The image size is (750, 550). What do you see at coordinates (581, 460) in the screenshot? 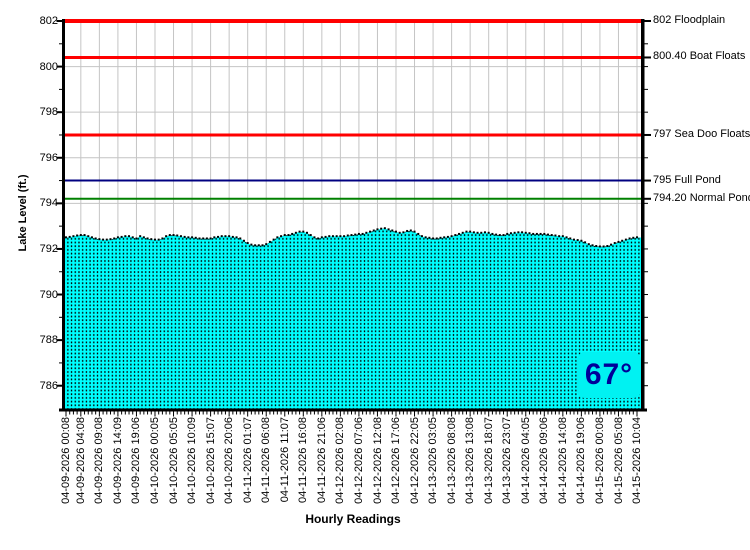
I see `x-tick-label: 04-14-2026 19:06` at bounding box center [581, 460].